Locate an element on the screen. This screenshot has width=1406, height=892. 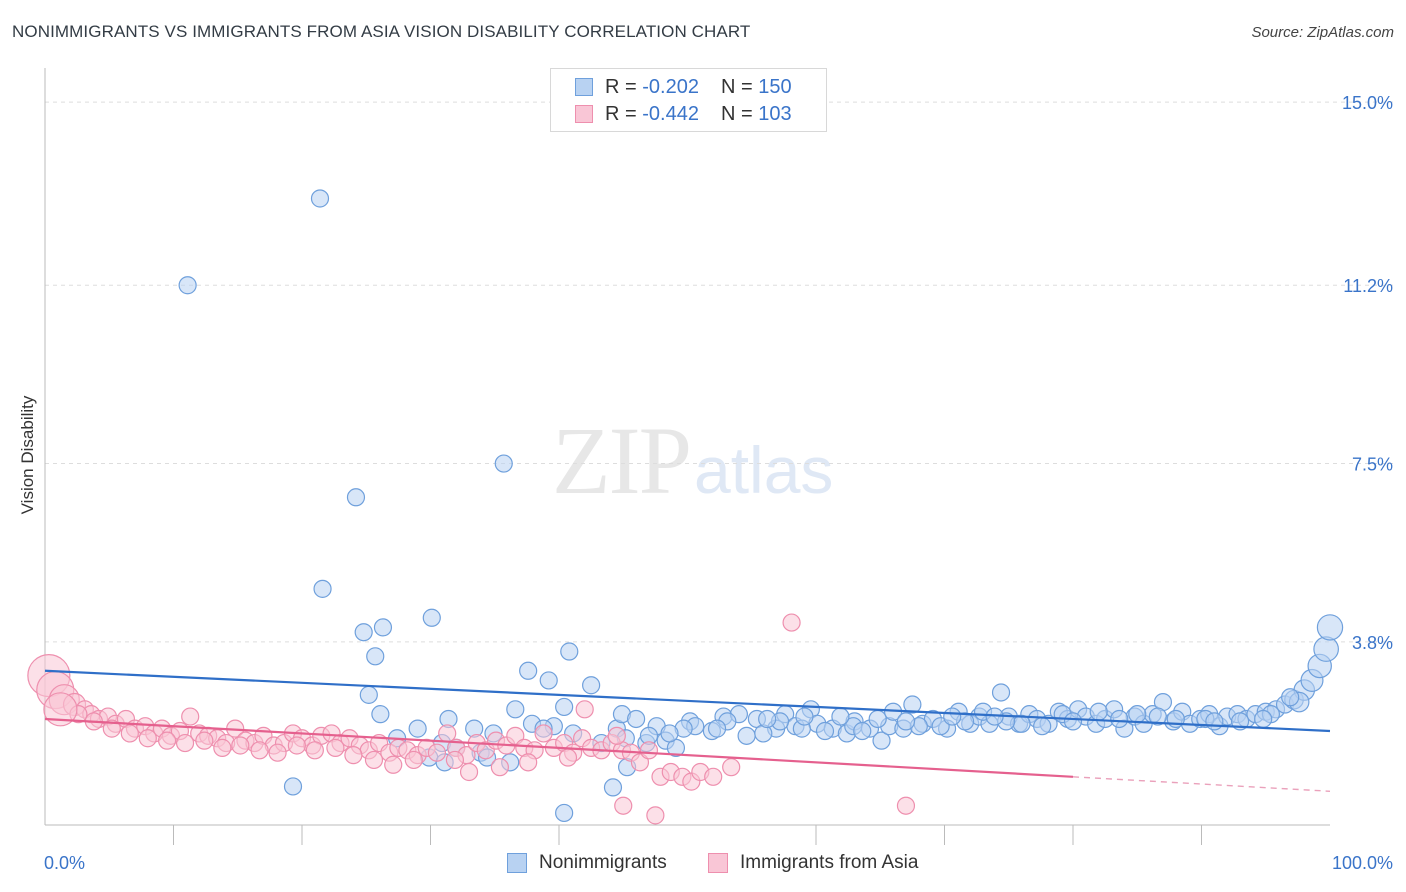
legend-swatch-pink is located at coordinates (584, 114).